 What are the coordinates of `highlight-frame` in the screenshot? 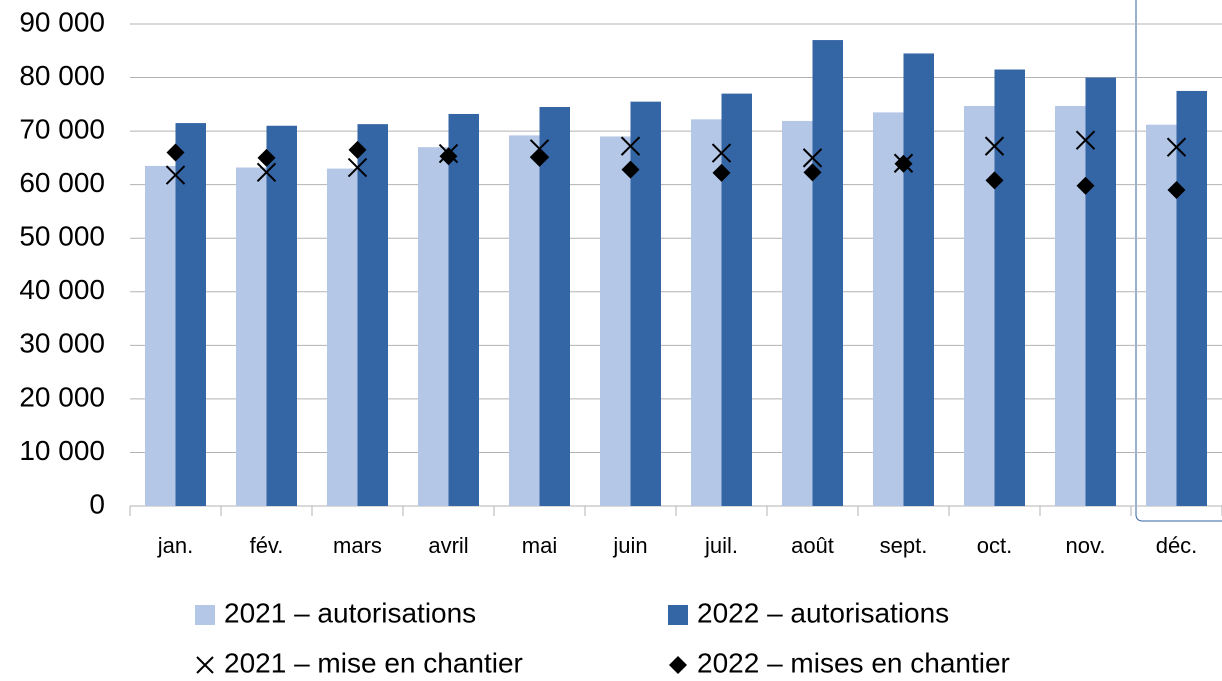 It's located at (1178, 261).